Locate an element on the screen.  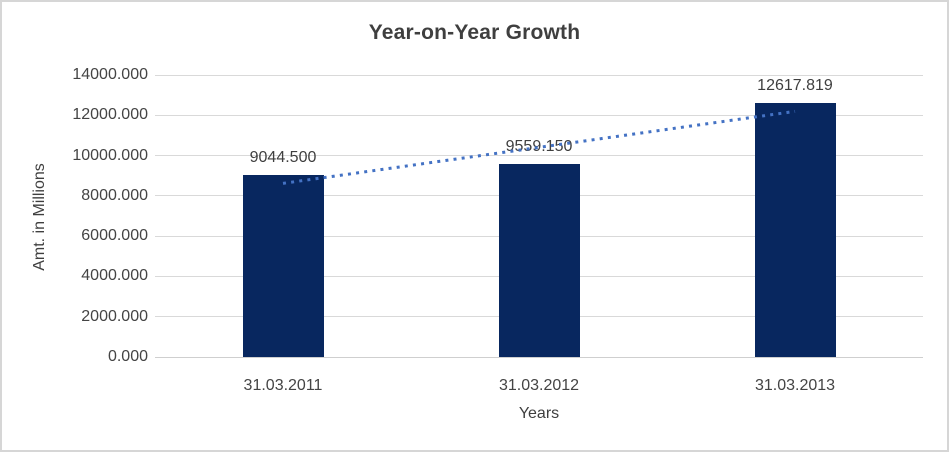
x-tick-label: 31.03.2013 is located at coordinates (795, 385).